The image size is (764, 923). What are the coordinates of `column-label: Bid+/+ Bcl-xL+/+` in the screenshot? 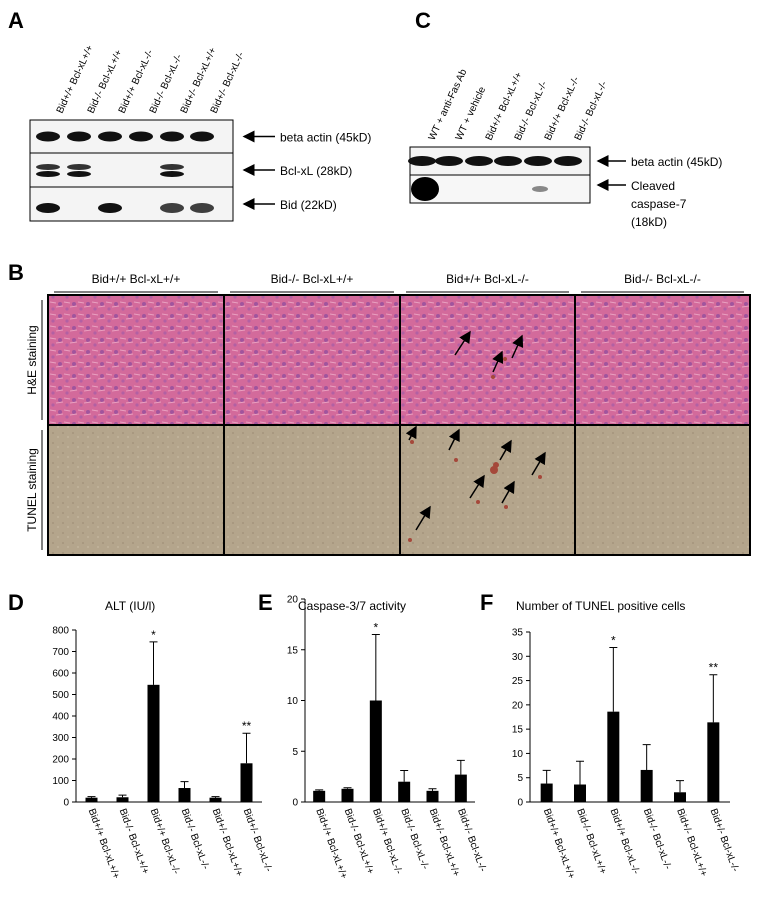 It's located at (136, 279).